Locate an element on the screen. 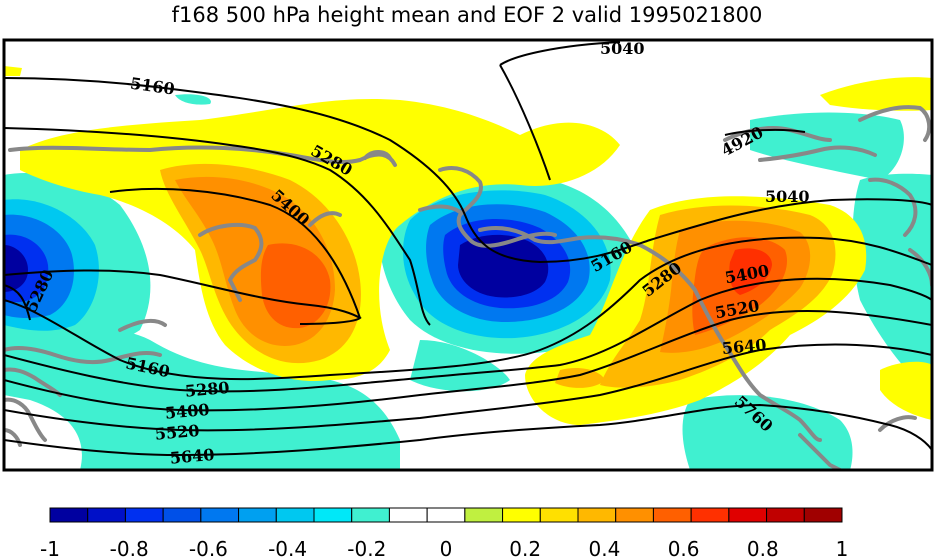  colorbar-tick-label: 0.6 is located at coordinates (684, 547).